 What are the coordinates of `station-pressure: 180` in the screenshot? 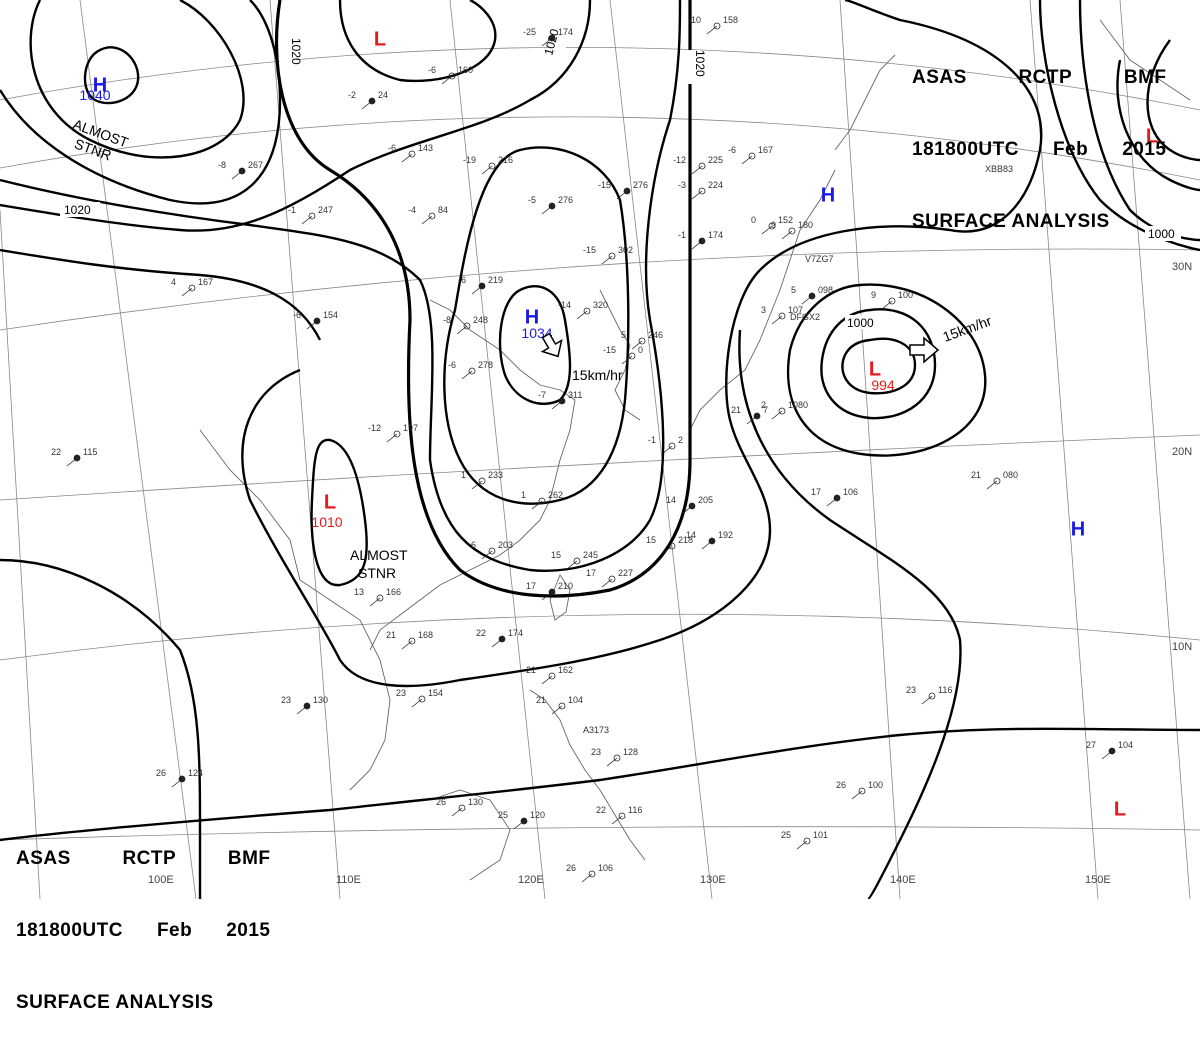 It's located at (805, 225).